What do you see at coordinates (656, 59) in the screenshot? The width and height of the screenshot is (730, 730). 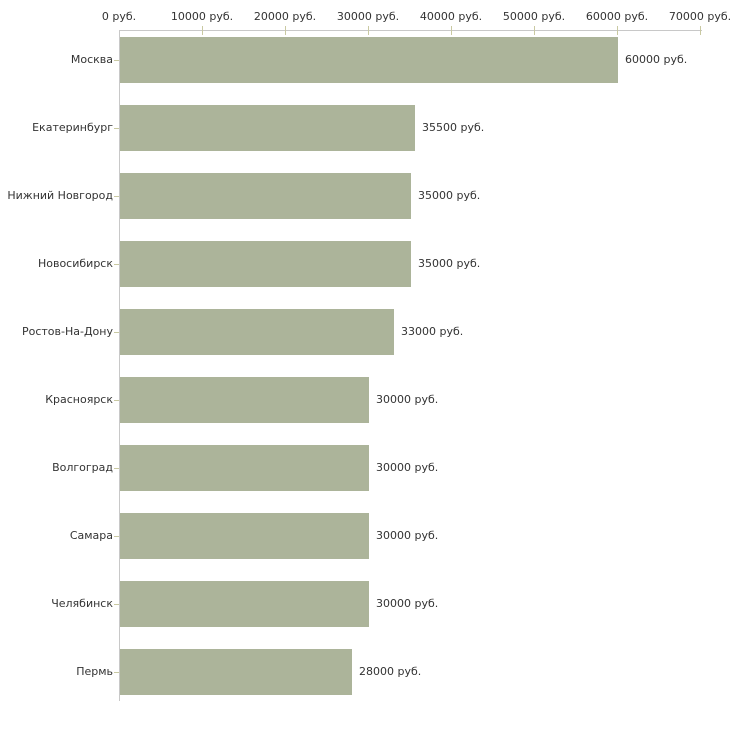 I see `value-label: 60000 руб.` at bounding box center [656, 59].